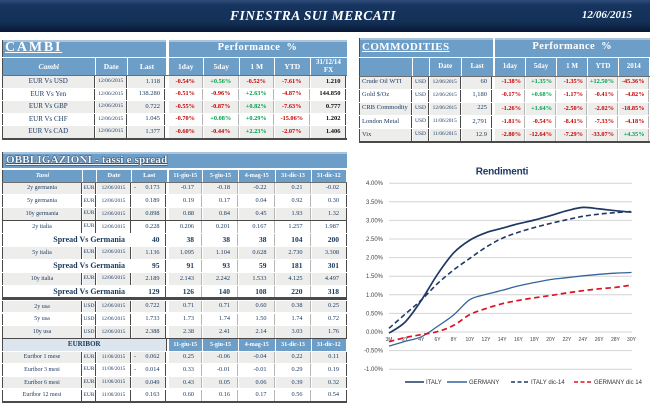 The width and height of the screenshot is (650, 403). Describe the element at coordinates (375, 240) in the screenshot. I see `svg-text: 2.50%` at that location.